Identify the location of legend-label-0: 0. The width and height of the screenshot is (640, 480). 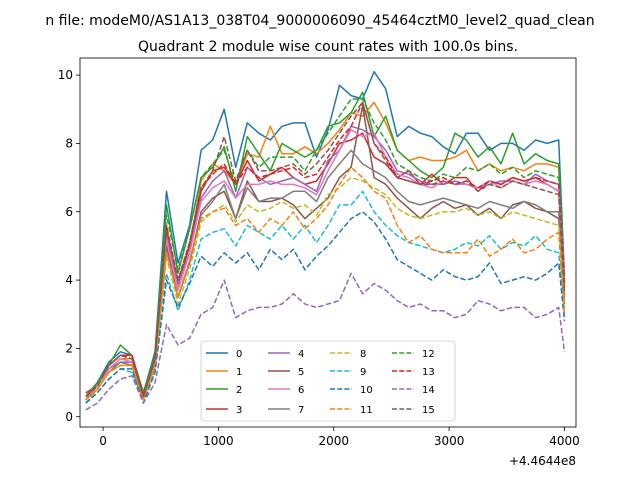
(239, 354).